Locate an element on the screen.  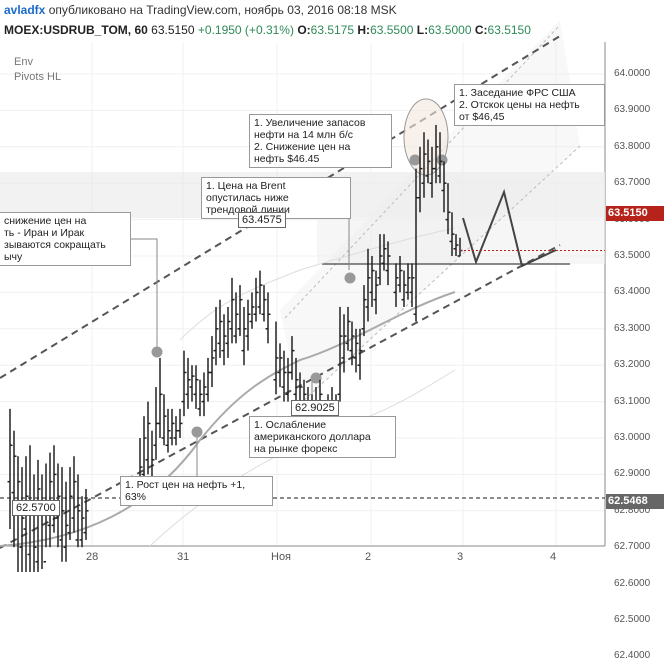
forecast-path is located at coordinates (509, 228).